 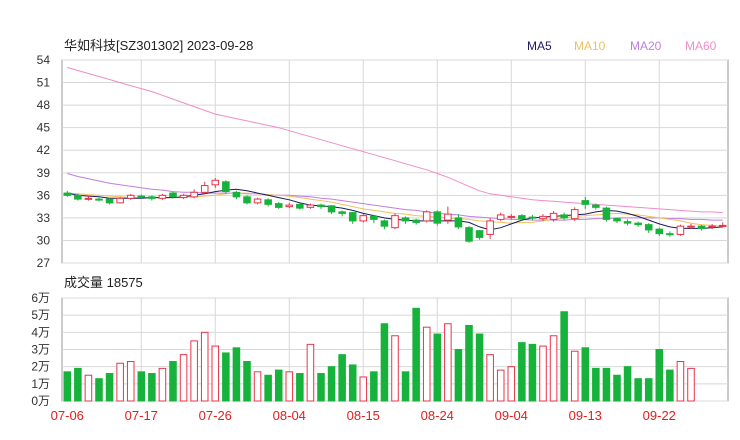 What do you see at coordinates (40, 332) in the screenshot?
I see `volume-tick-label: 4万` at bounding box center [40, 332].